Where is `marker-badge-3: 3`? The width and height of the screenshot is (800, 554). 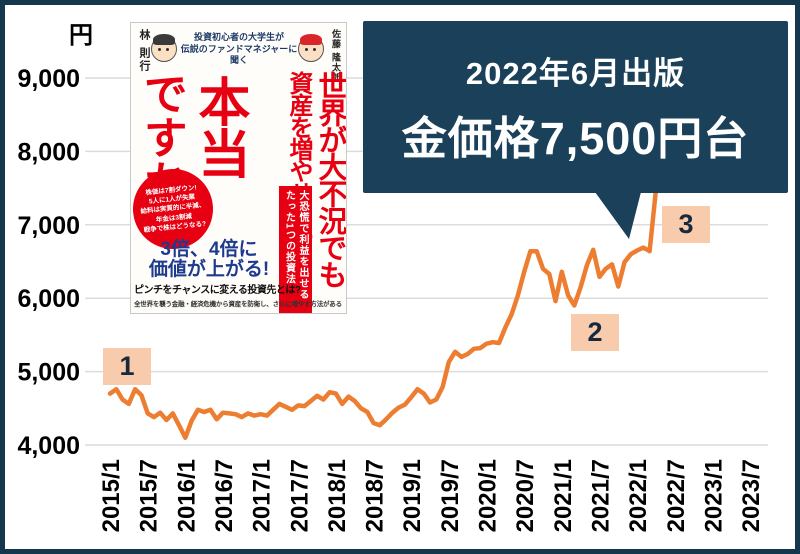 marker-badge-3: 3 is located at coordinates (686, 224).